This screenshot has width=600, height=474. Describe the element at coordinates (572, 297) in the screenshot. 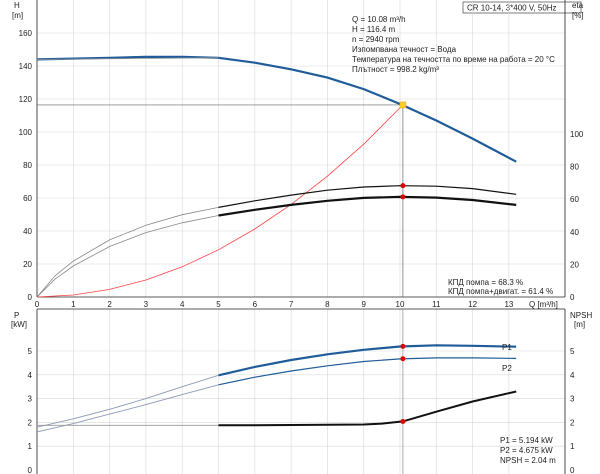

I see `top-right-tick: 0` at that location.